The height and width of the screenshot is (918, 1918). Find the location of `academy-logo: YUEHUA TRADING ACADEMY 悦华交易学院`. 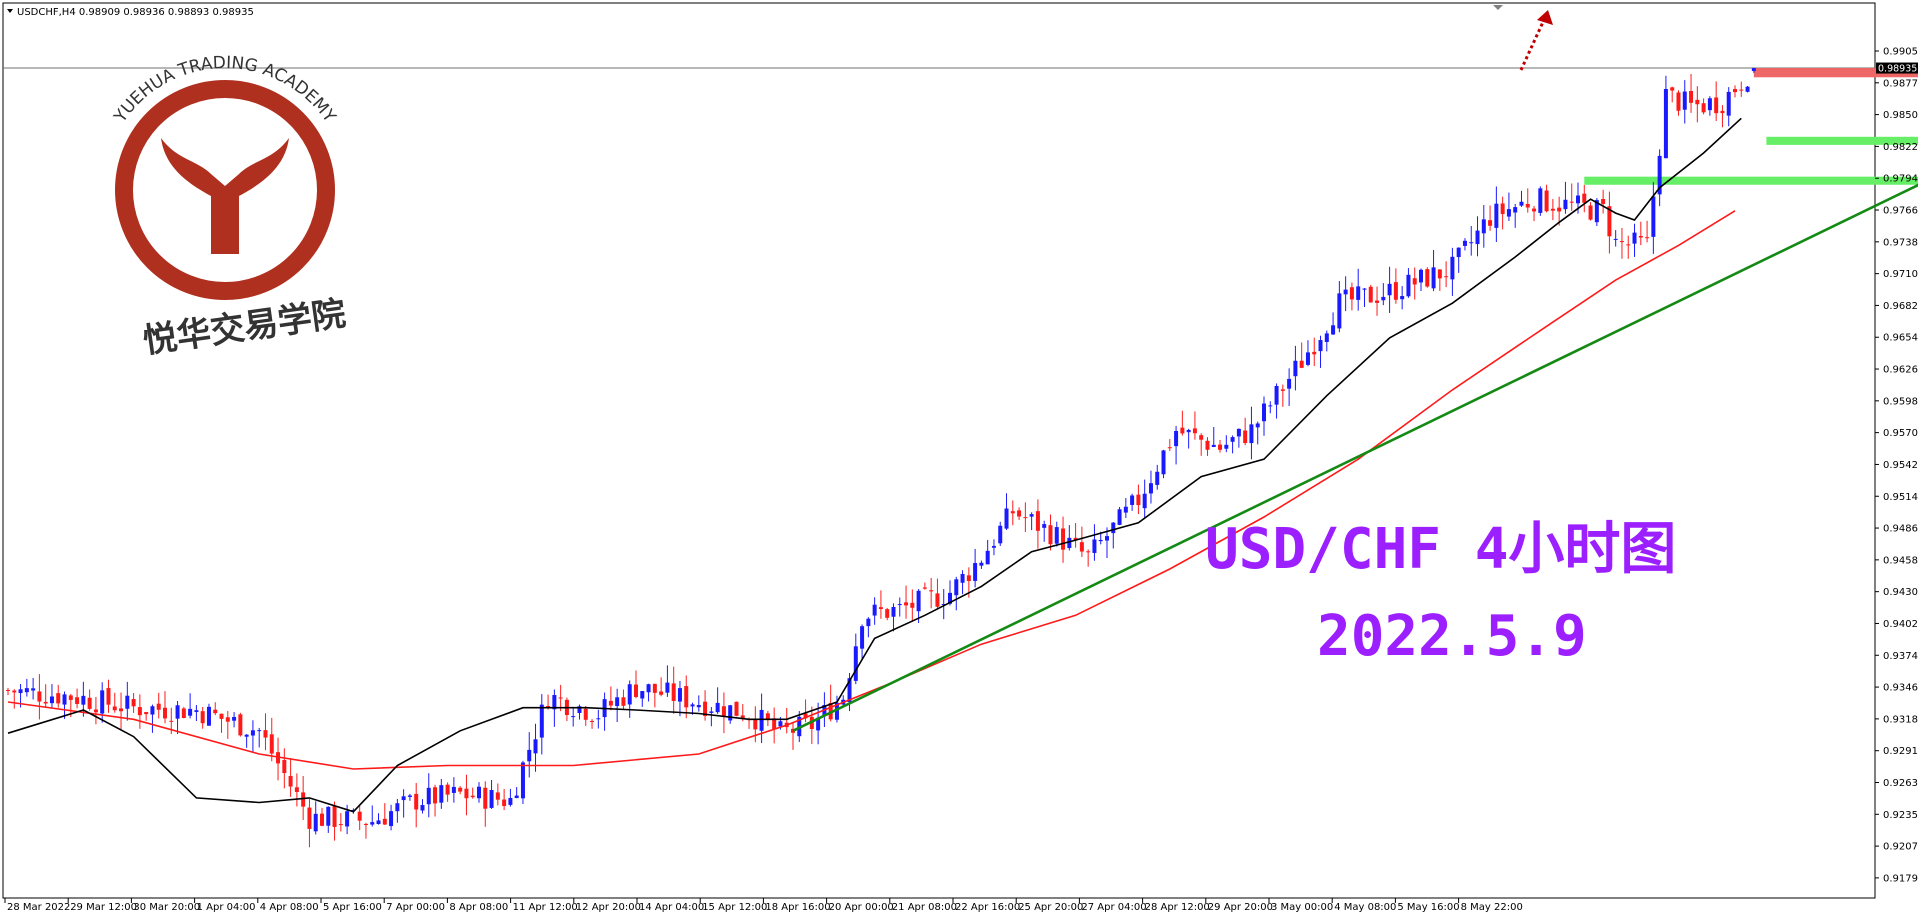

academy-logo: YUEHUA TRADING ACADEMY 悦华交易学院 is located at coordinates (229, 207).